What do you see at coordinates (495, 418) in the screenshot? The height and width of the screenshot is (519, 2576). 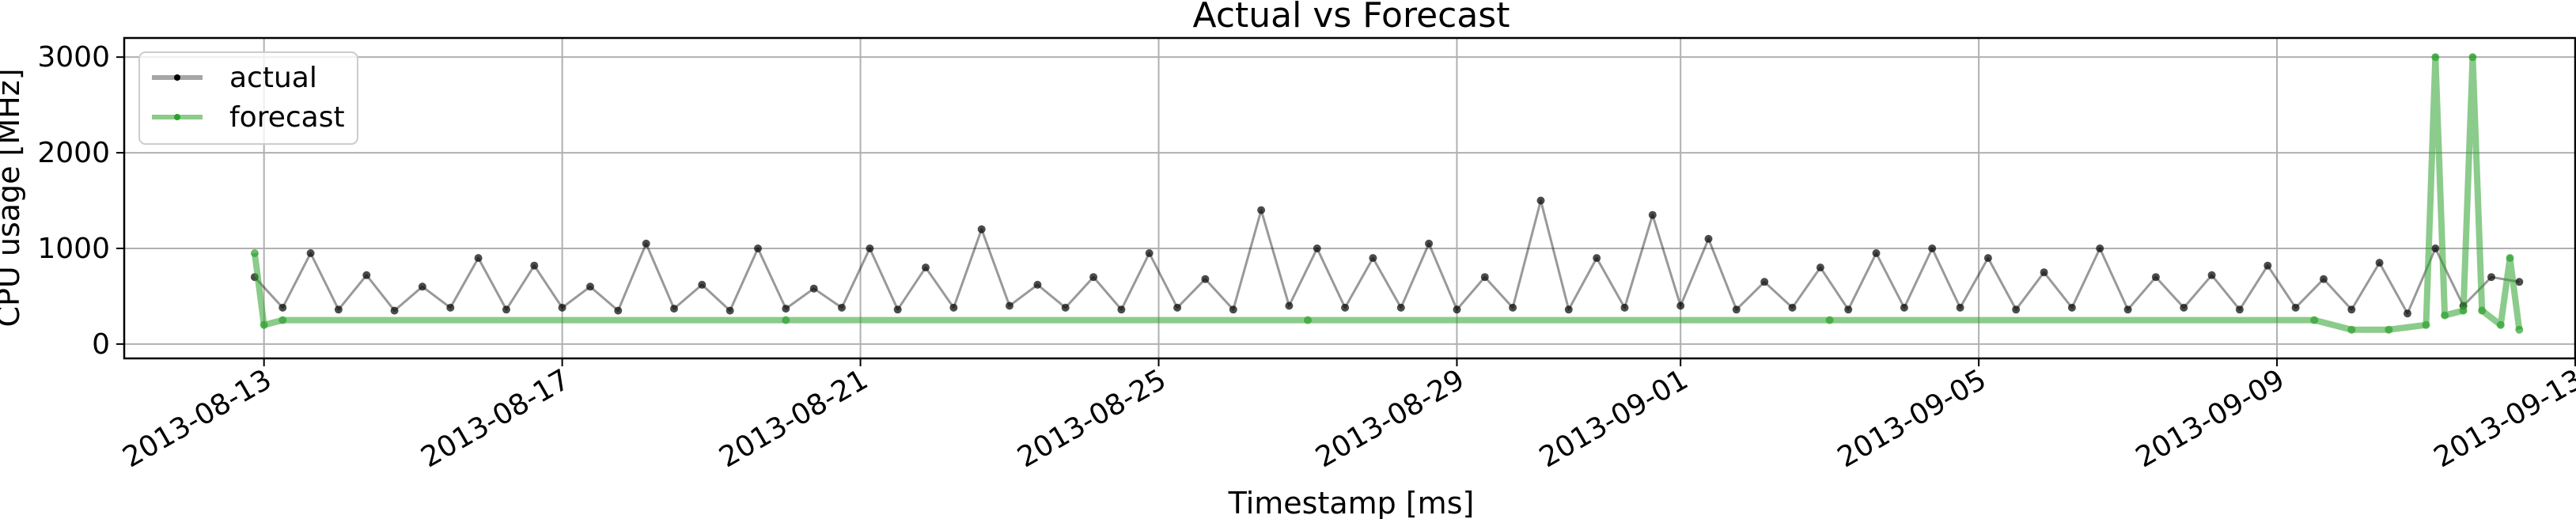 I see `x-tick-label: 2013-08-17` at bounding box center [495, 418].